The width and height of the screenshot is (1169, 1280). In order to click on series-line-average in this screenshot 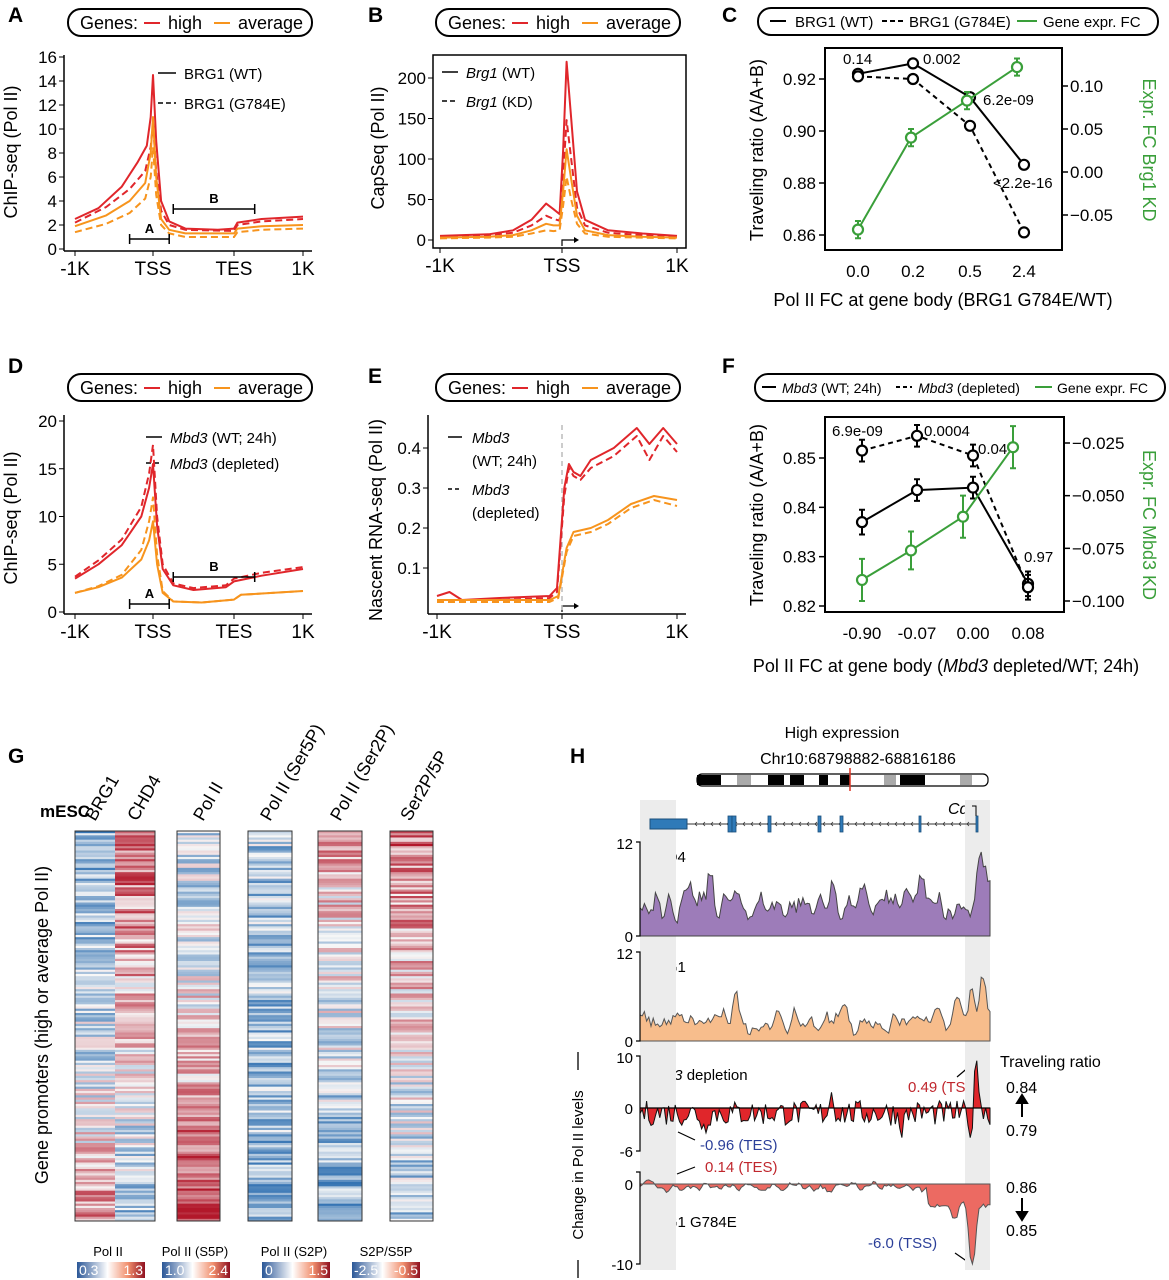, I will do `click(189, 192)`.